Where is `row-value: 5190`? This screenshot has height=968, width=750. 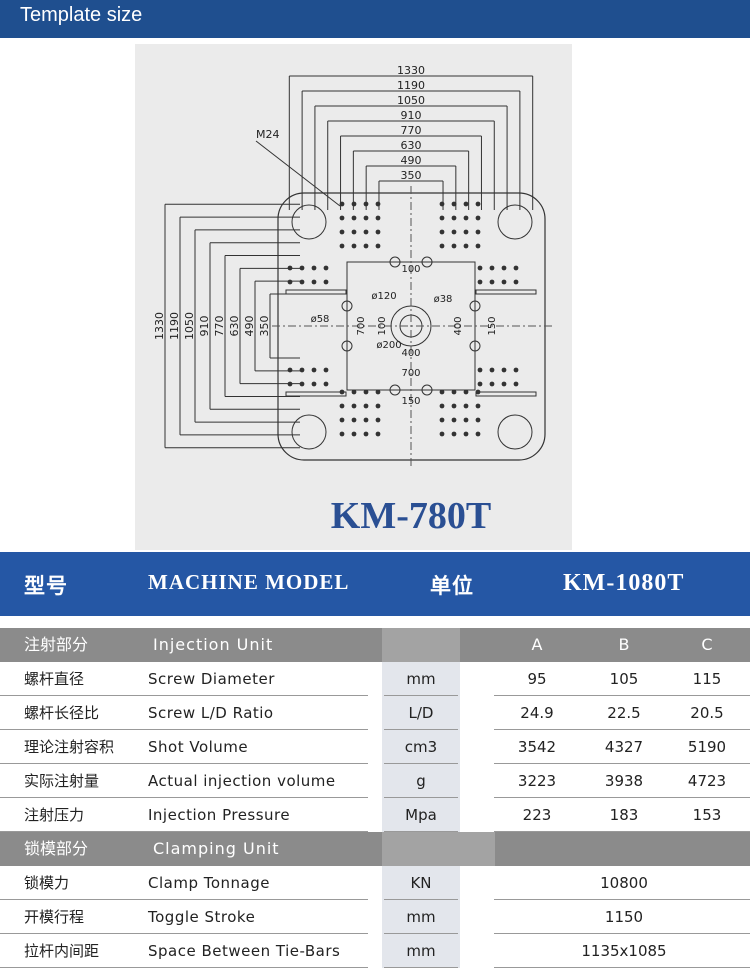 row-value: 5190 is located at coordinates (707, 747).